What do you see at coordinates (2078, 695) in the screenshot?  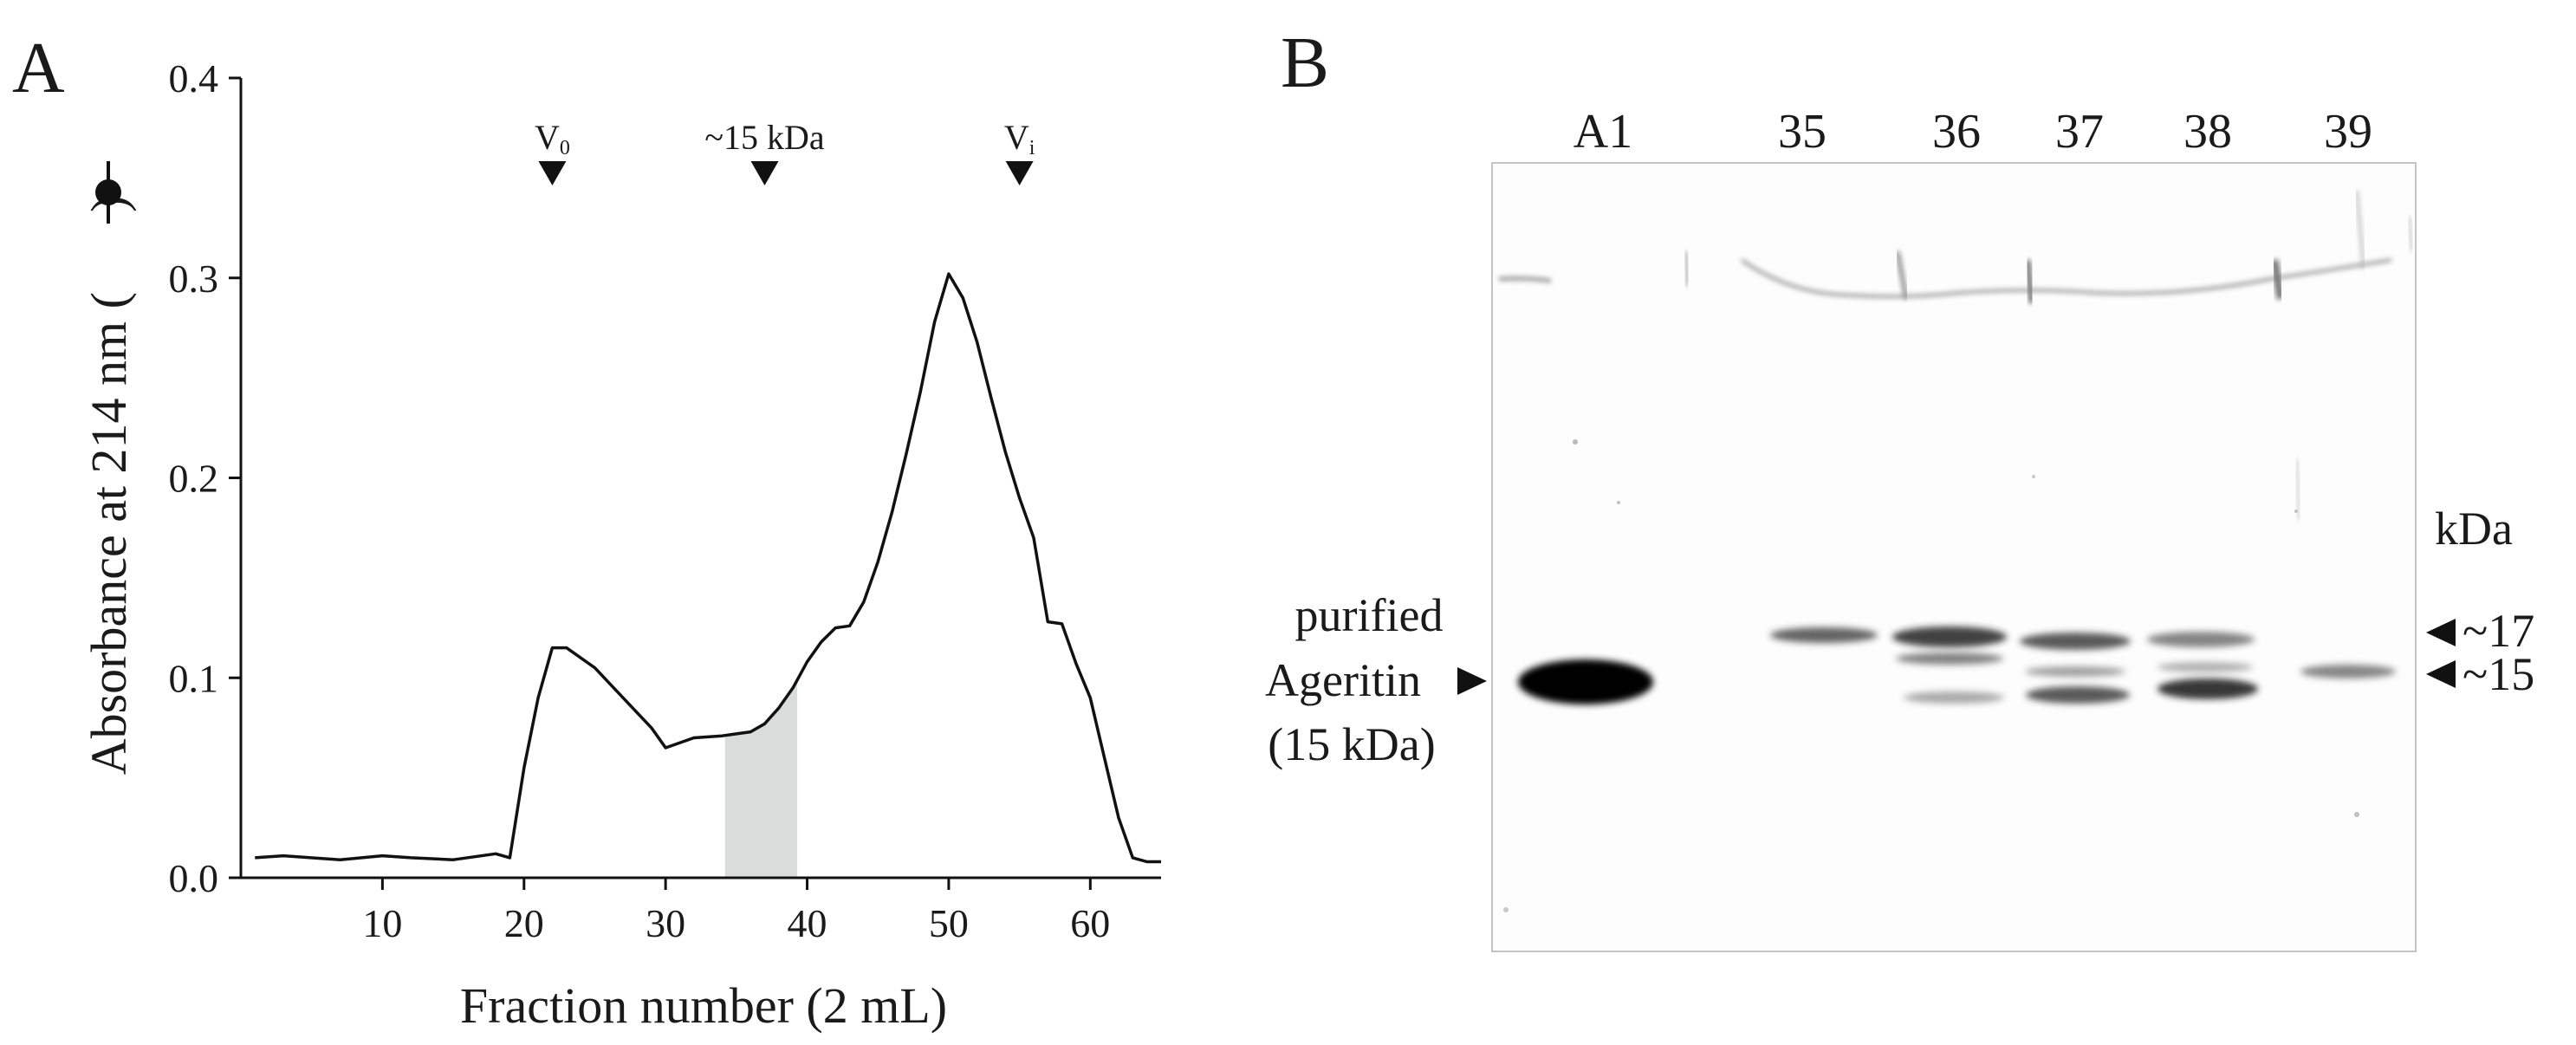 I see `band-37-15kda` at bounding box center [2078, 695].